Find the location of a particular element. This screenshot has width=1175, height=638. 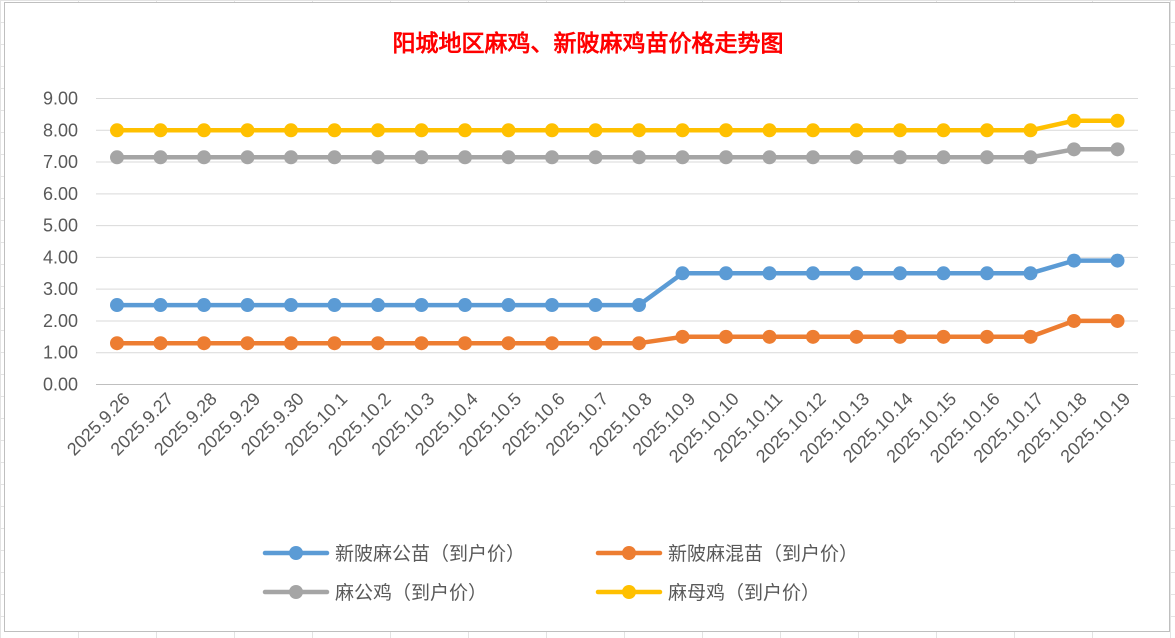

series-line is located at coordinates (617, 153).